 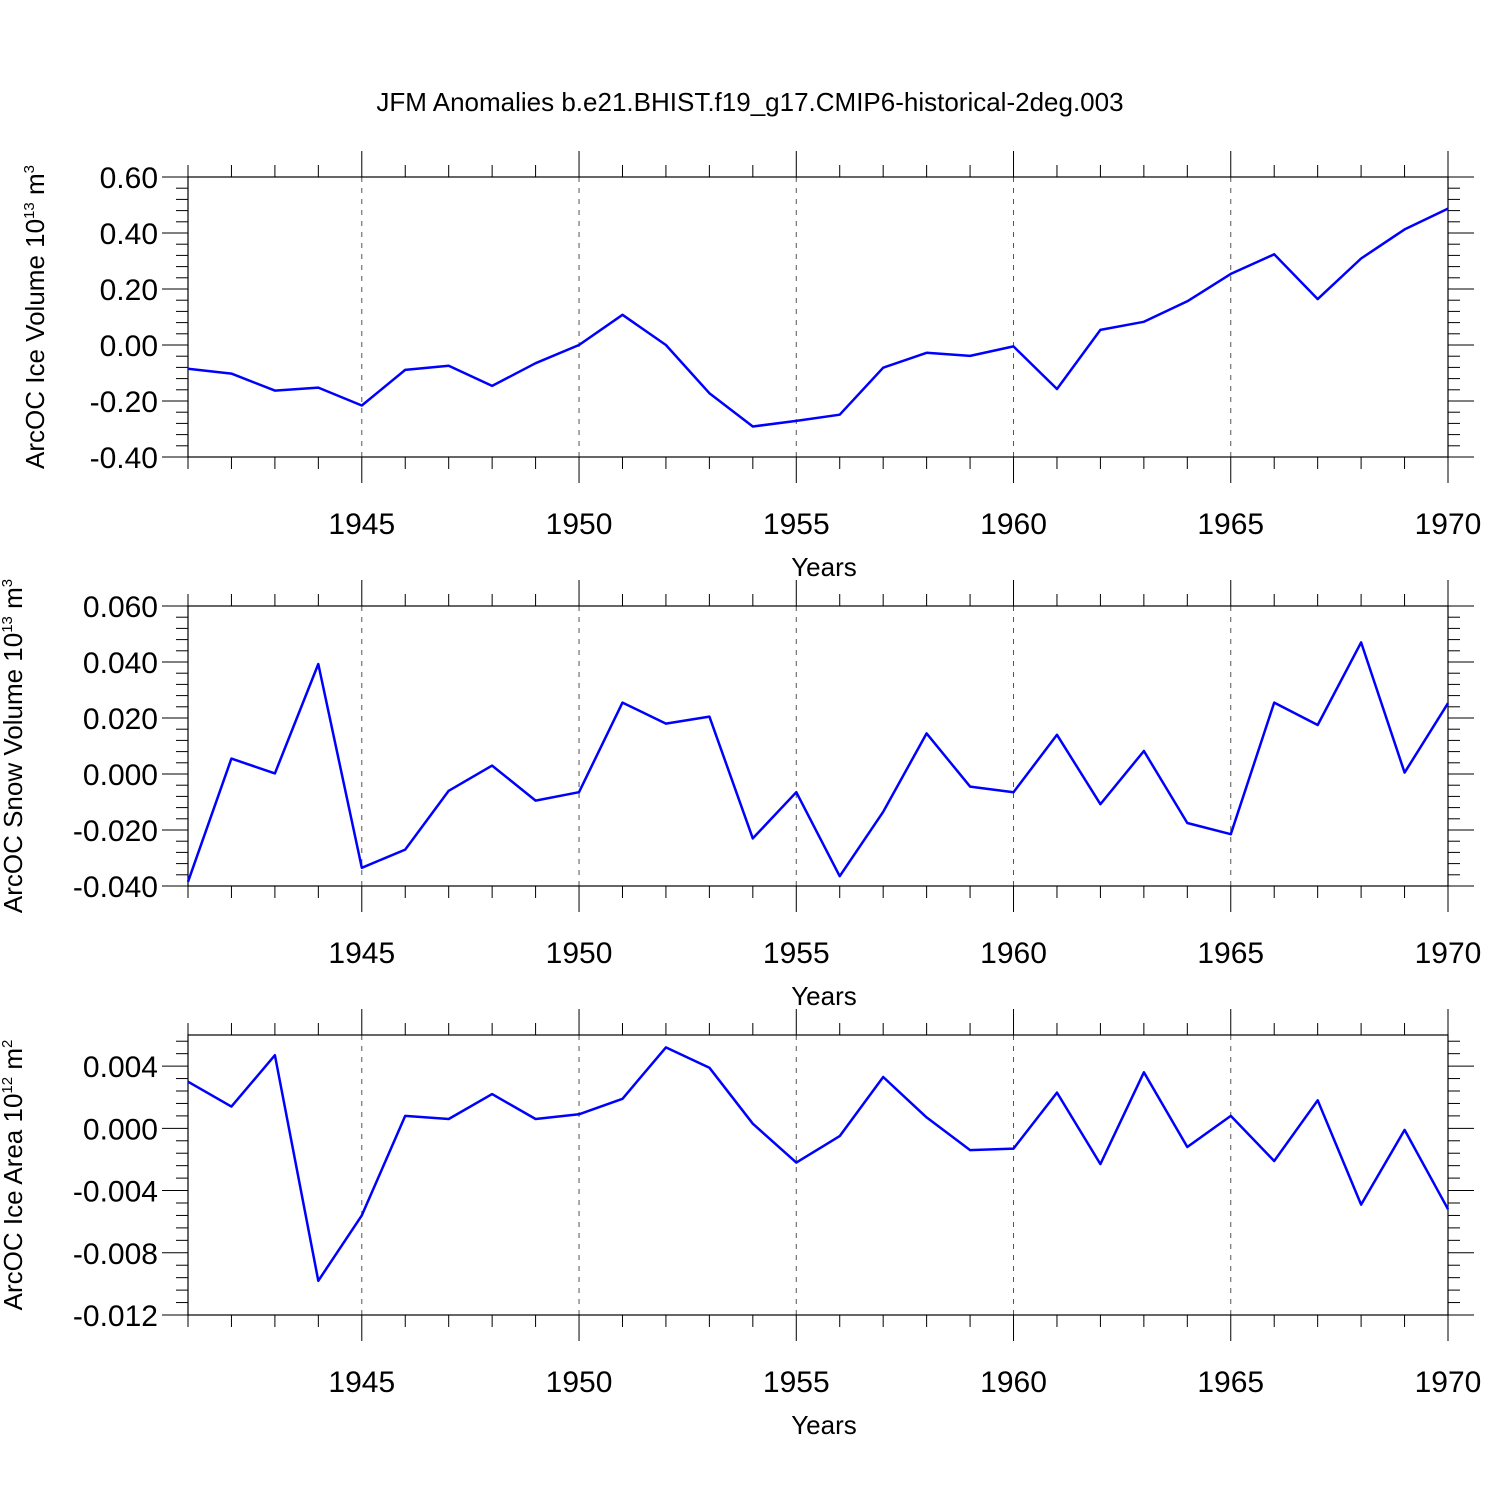 What do you see at coordinates (124, 458) in the screenshot?
I see `y-tick-label: -0.40` at bounding box center [124, 458].